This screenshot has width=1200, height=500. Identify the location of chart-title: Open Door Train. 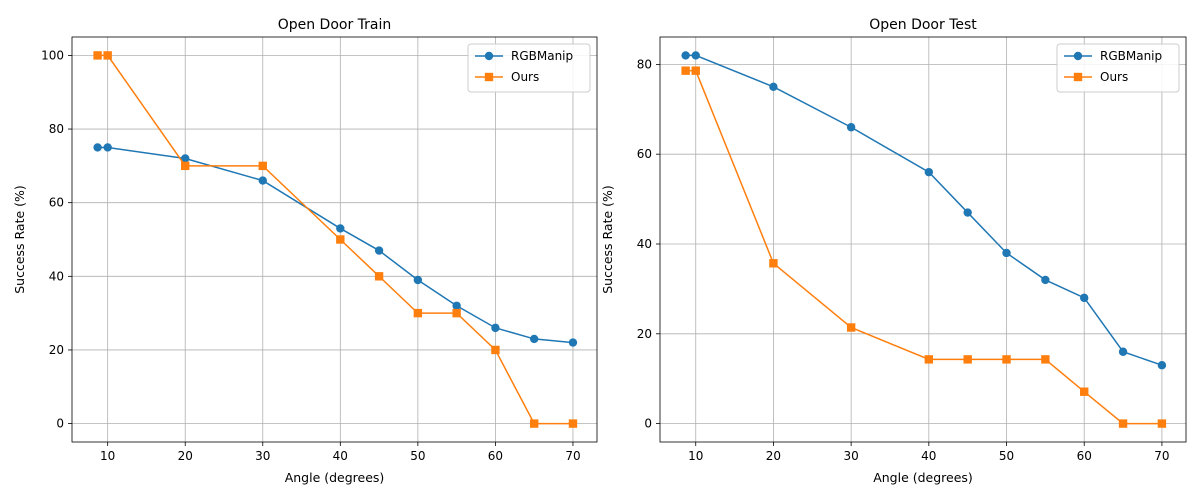
(335, 25).